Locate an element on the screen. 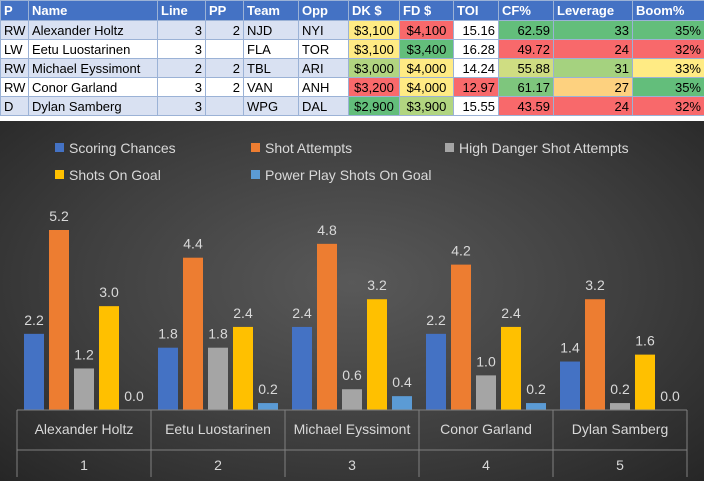 This screenshot has width=704, height=481. col-header-leverage: Leverage is located at coordinates (593, 10).